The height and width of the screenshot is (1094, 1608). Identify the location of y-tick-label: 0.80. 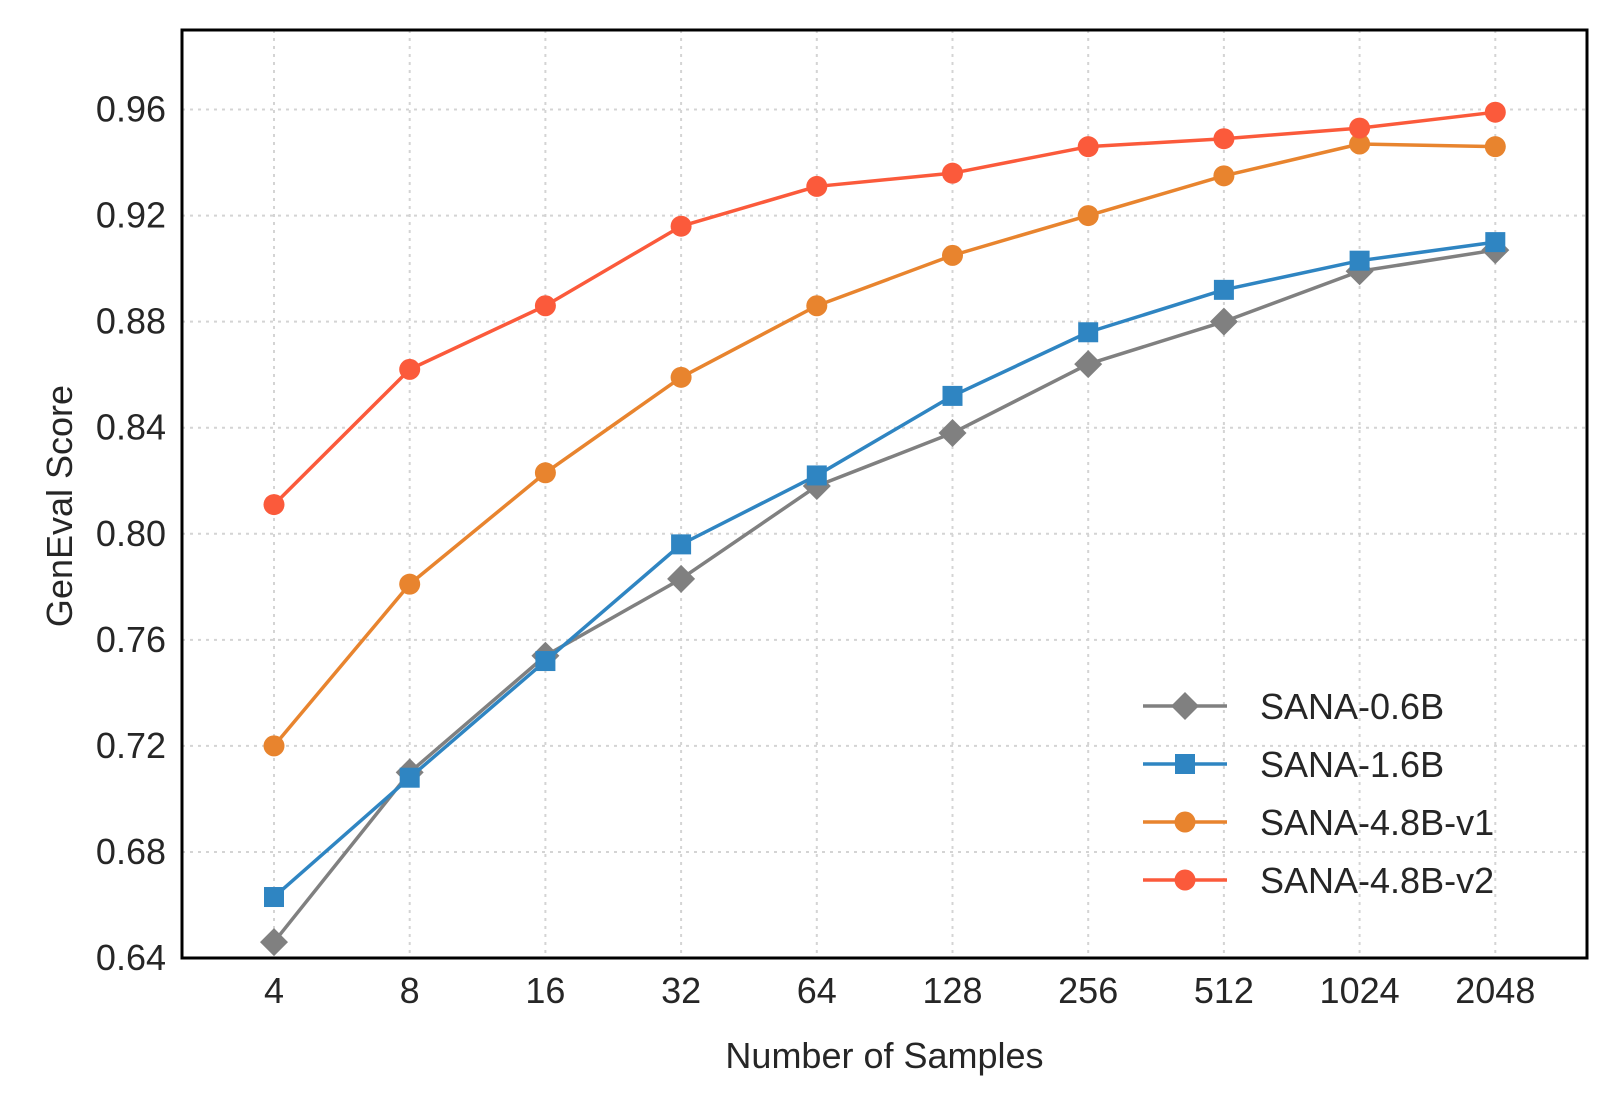
(131, 533).